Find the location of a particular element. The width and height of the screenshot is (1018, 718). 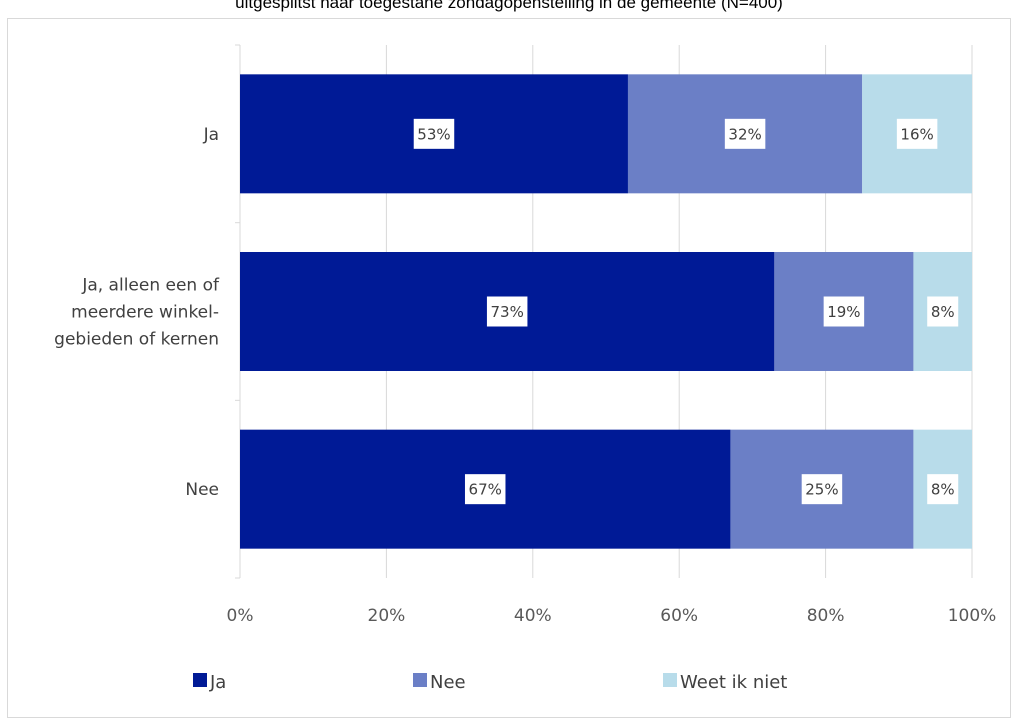

category-label: Ja is located at coordinates (211, 135).